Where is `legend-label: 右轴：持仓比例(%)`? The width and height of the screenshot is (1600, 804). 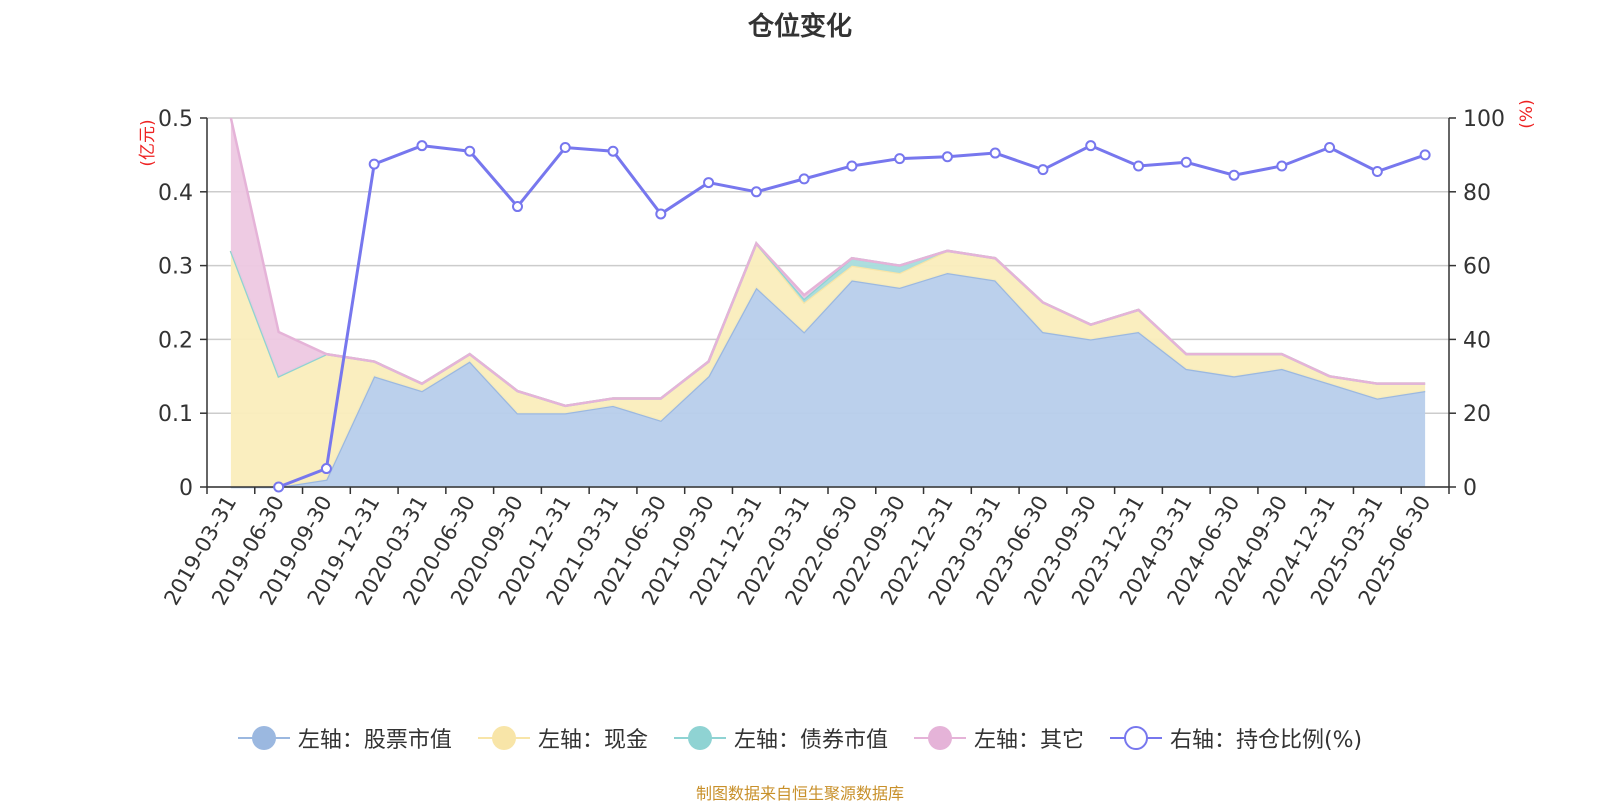 legend-label: 右轴：持仓比例(%) is located at coordinates (1266, 740).